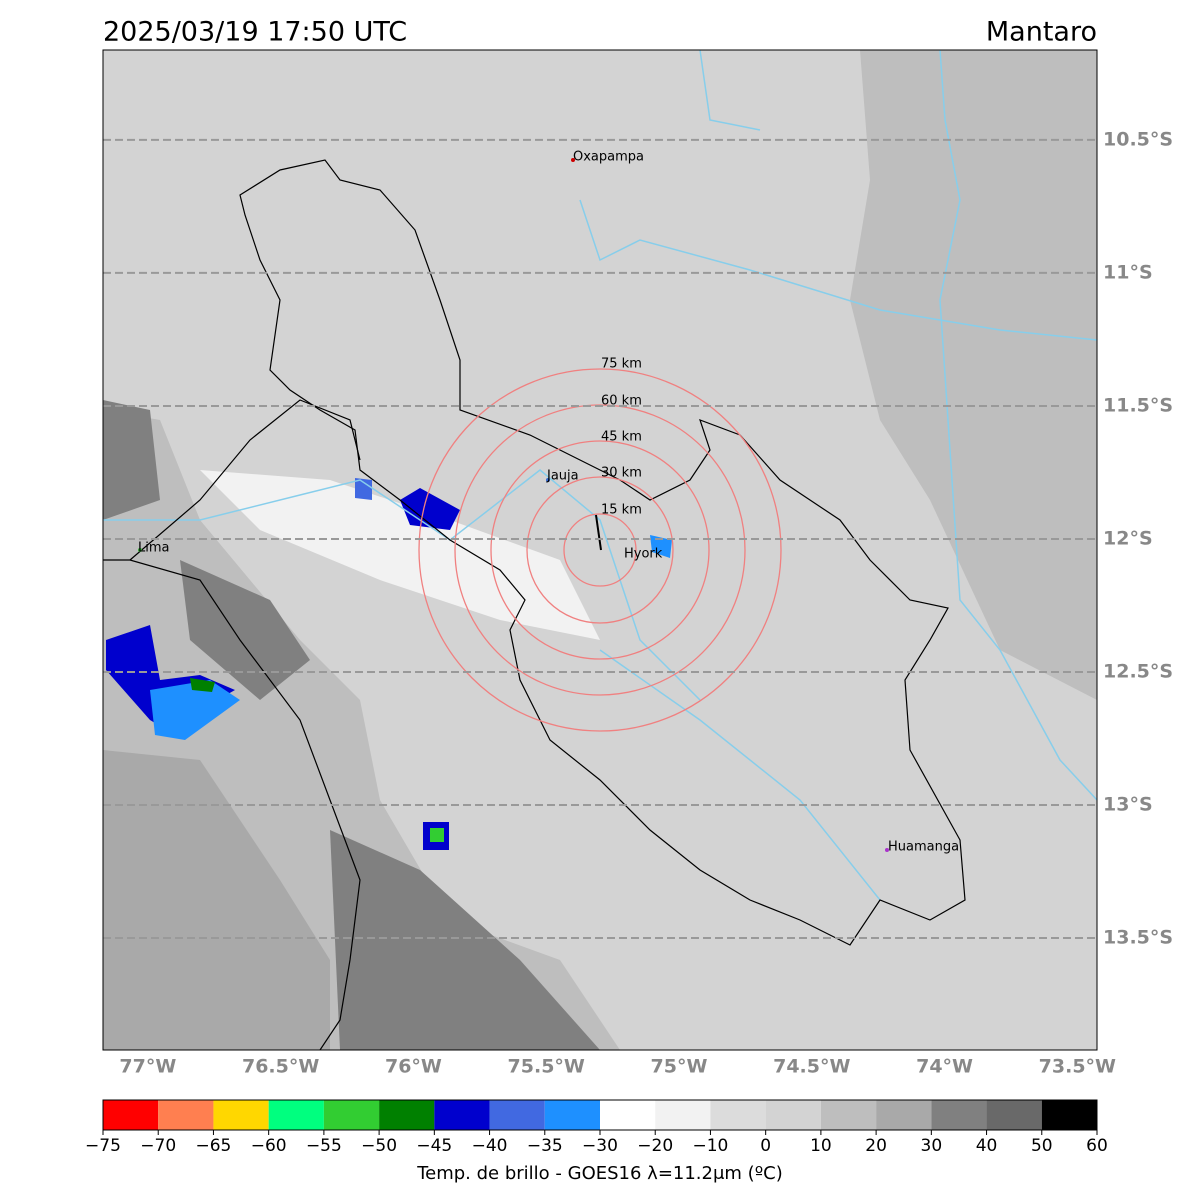 The image size is (1200, 1200). I want to click on lon-label: 76.5°W, so click(280, 1067).